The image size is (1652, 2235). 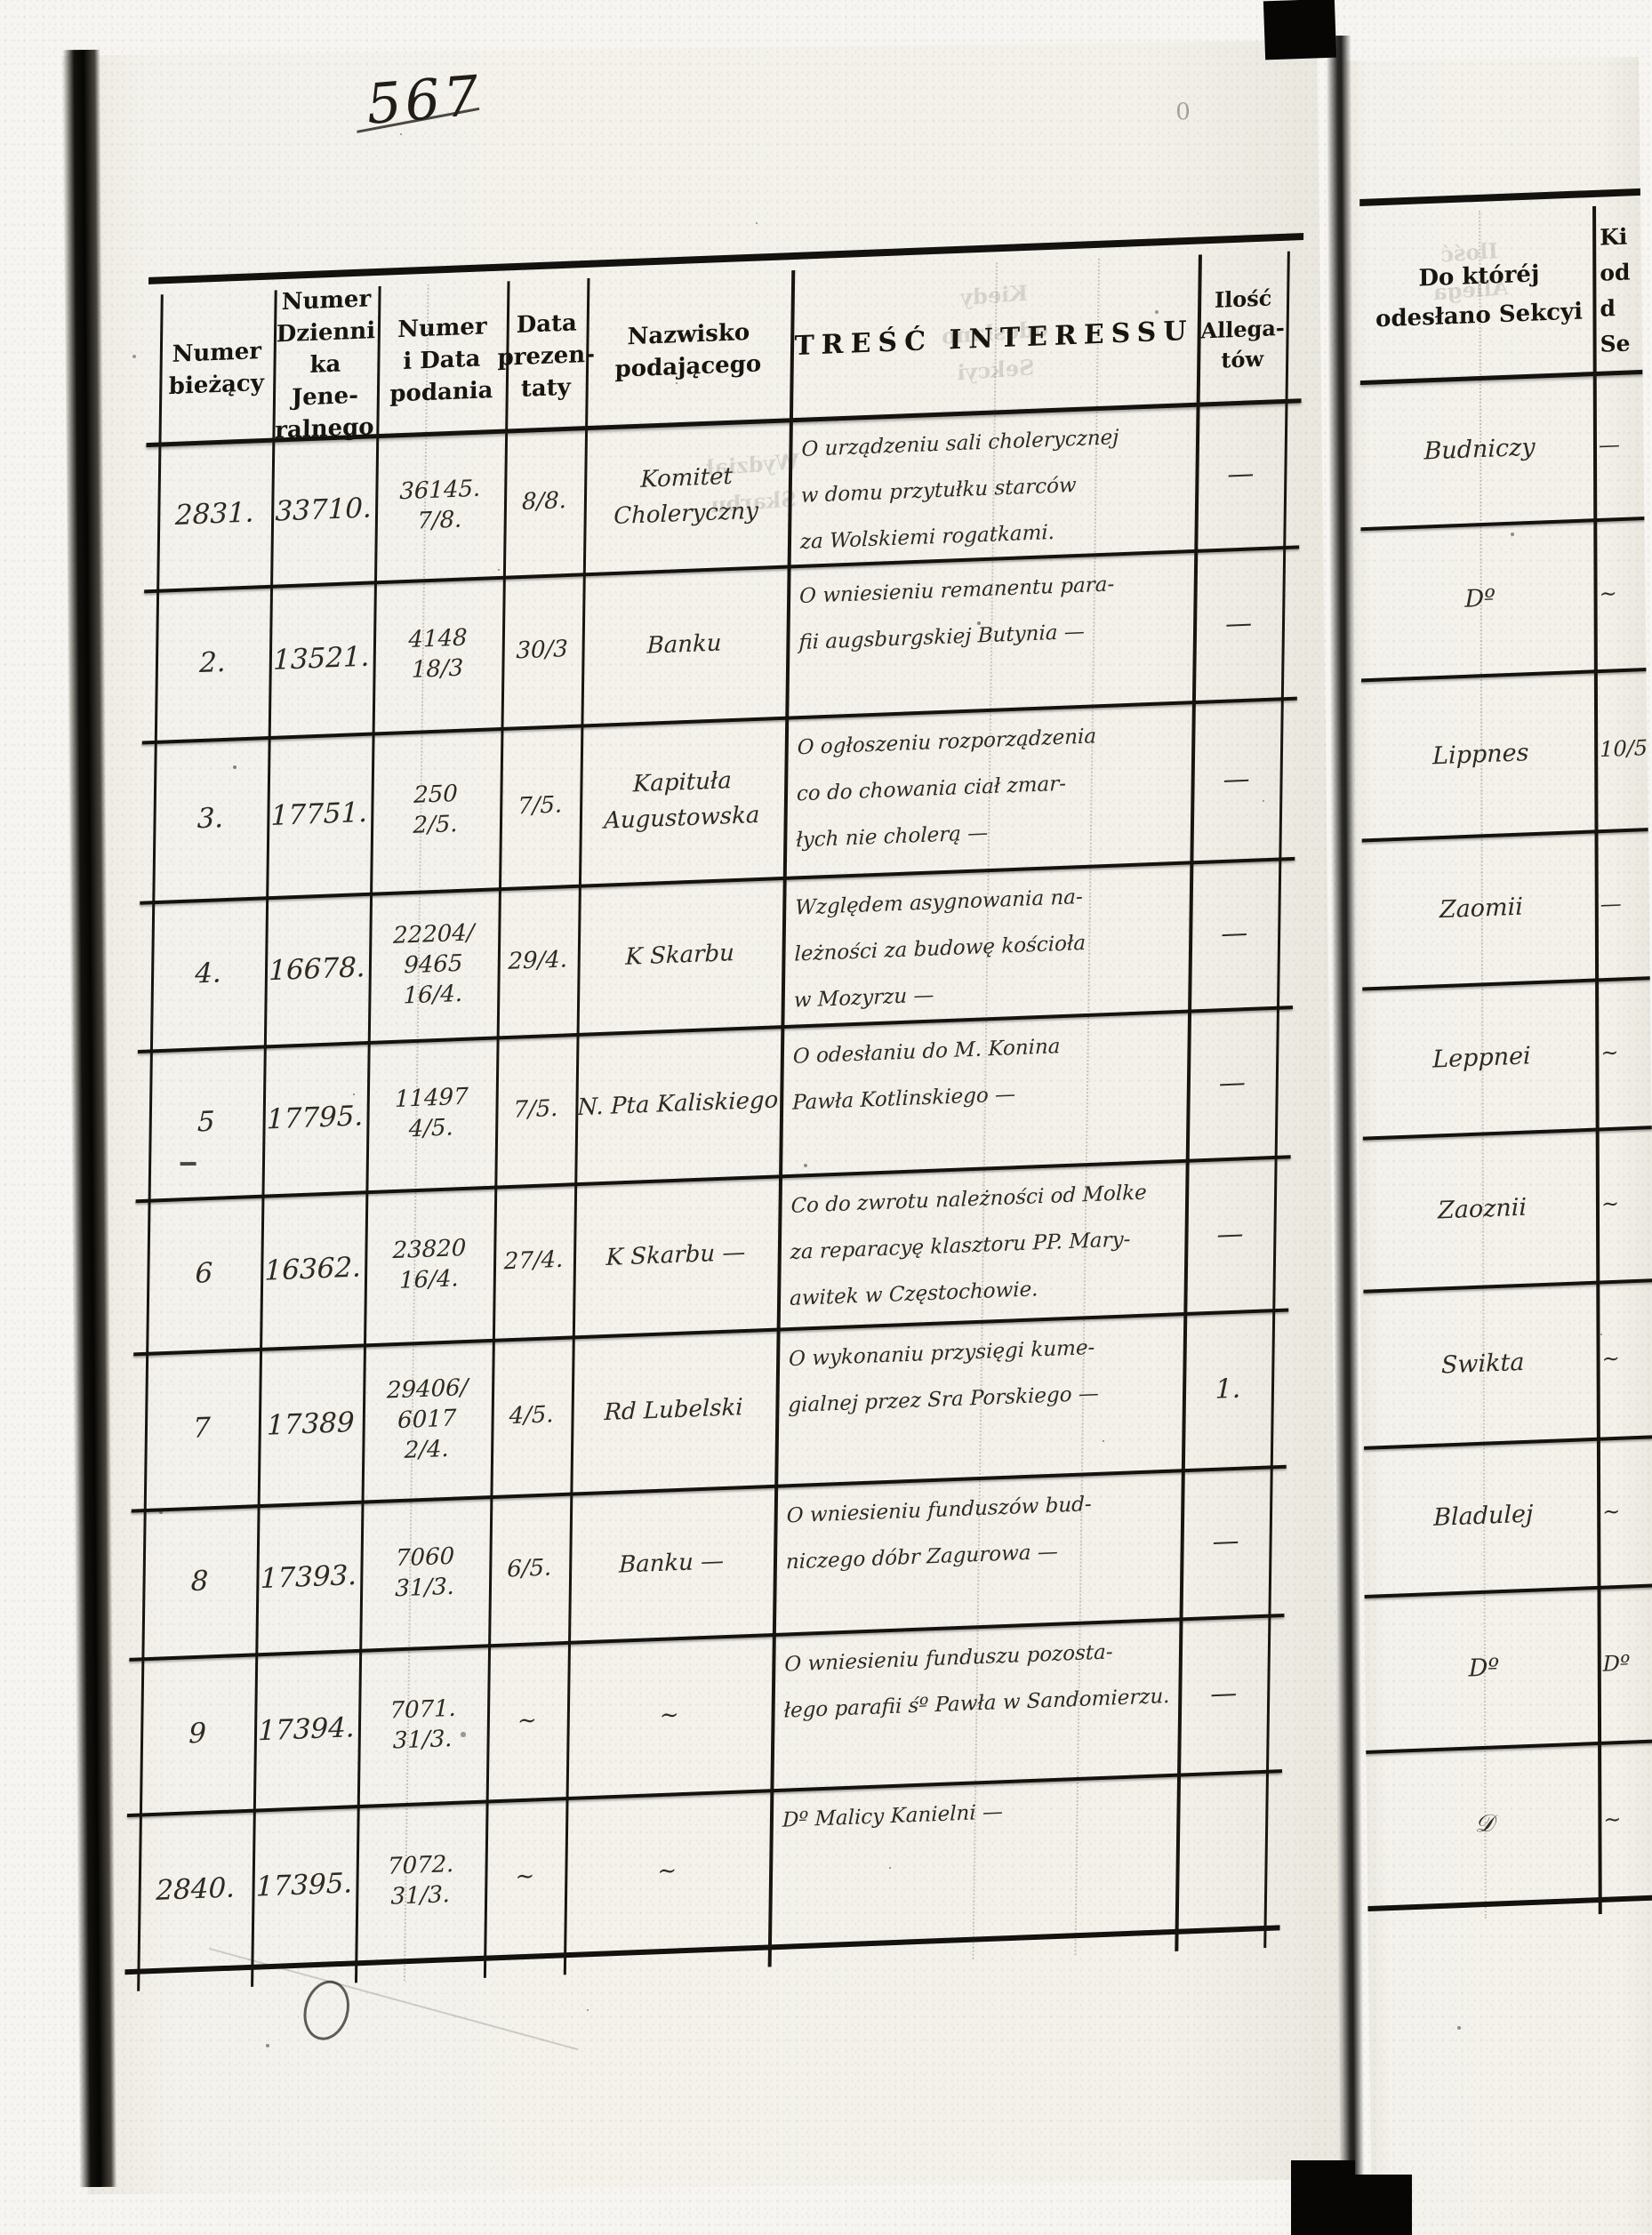 I want to click on cell-data-prezentaty: 27/4., so click(x=533, y=1261).